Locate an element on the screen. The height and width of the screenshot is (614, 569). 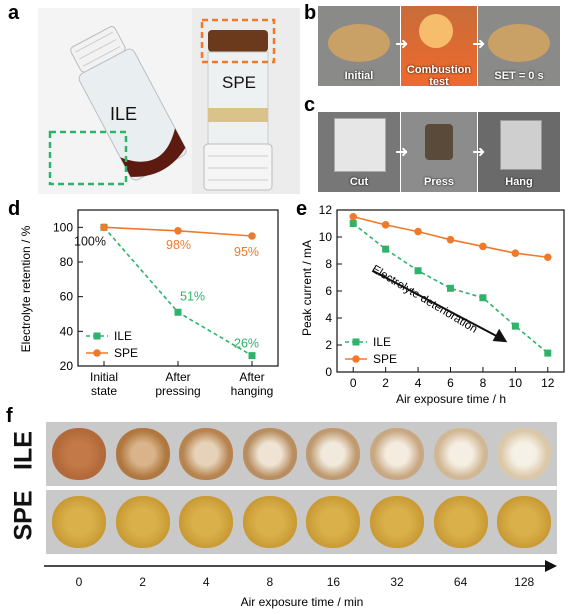
e-x-tick-label: 12 is located at coordinates (548, 383).